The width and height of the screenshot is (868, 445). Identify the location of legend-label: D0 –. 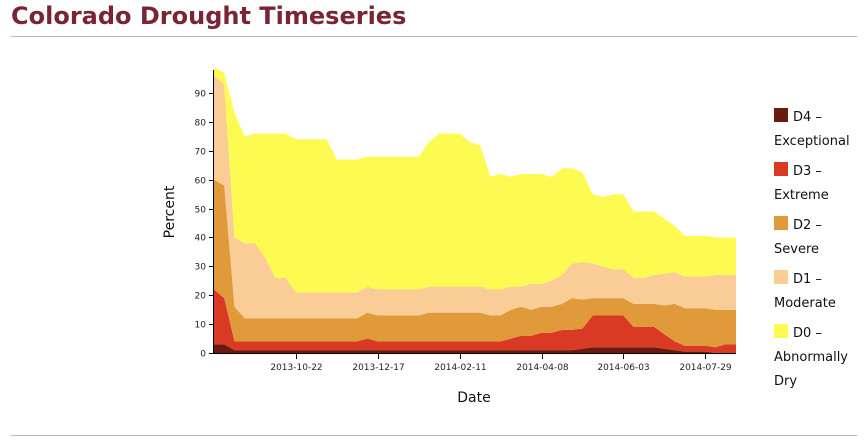
(807, 333).